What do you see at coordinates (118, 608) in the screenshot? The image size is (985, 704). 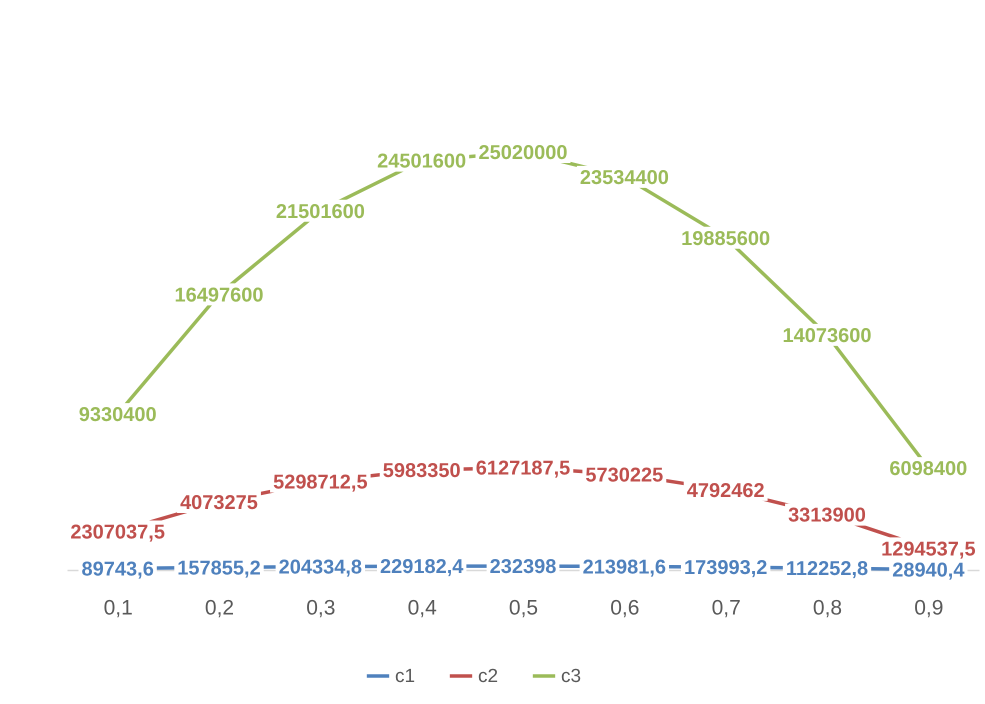 I see `x-tick-label: 0,1` at bounding box center [118, 608].